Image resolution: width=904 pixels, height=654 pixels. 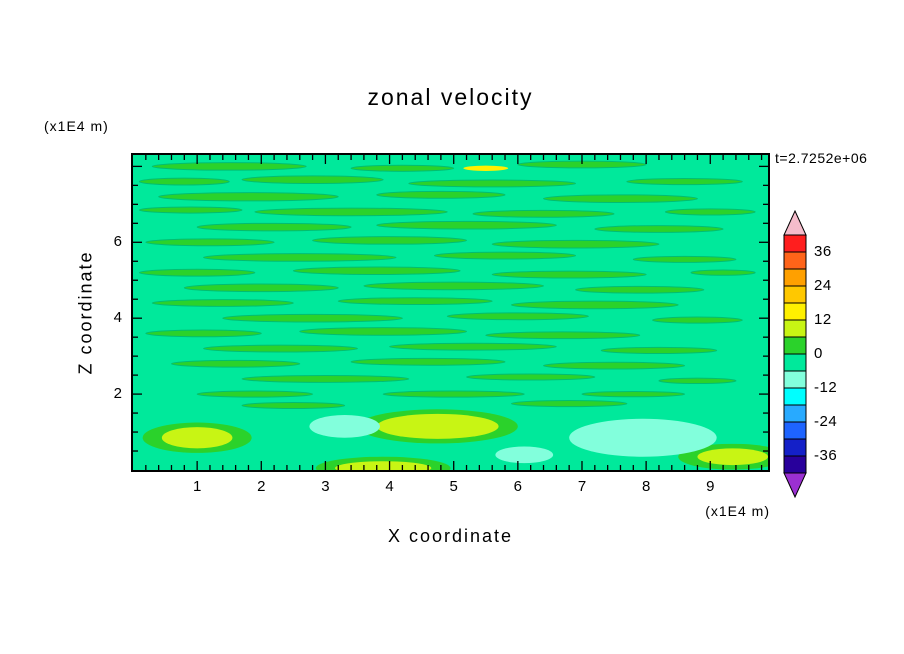 What do you see at coordinates (737, 511) in the screenshot?
I see `x-axis-units: (x1E4 m)` at bounding box center [737, 511].